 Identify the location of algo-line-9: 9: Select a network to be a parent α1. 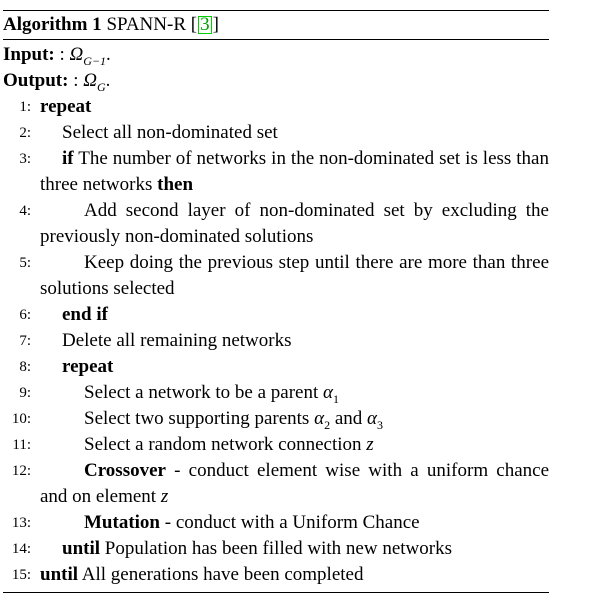
(276, 393).